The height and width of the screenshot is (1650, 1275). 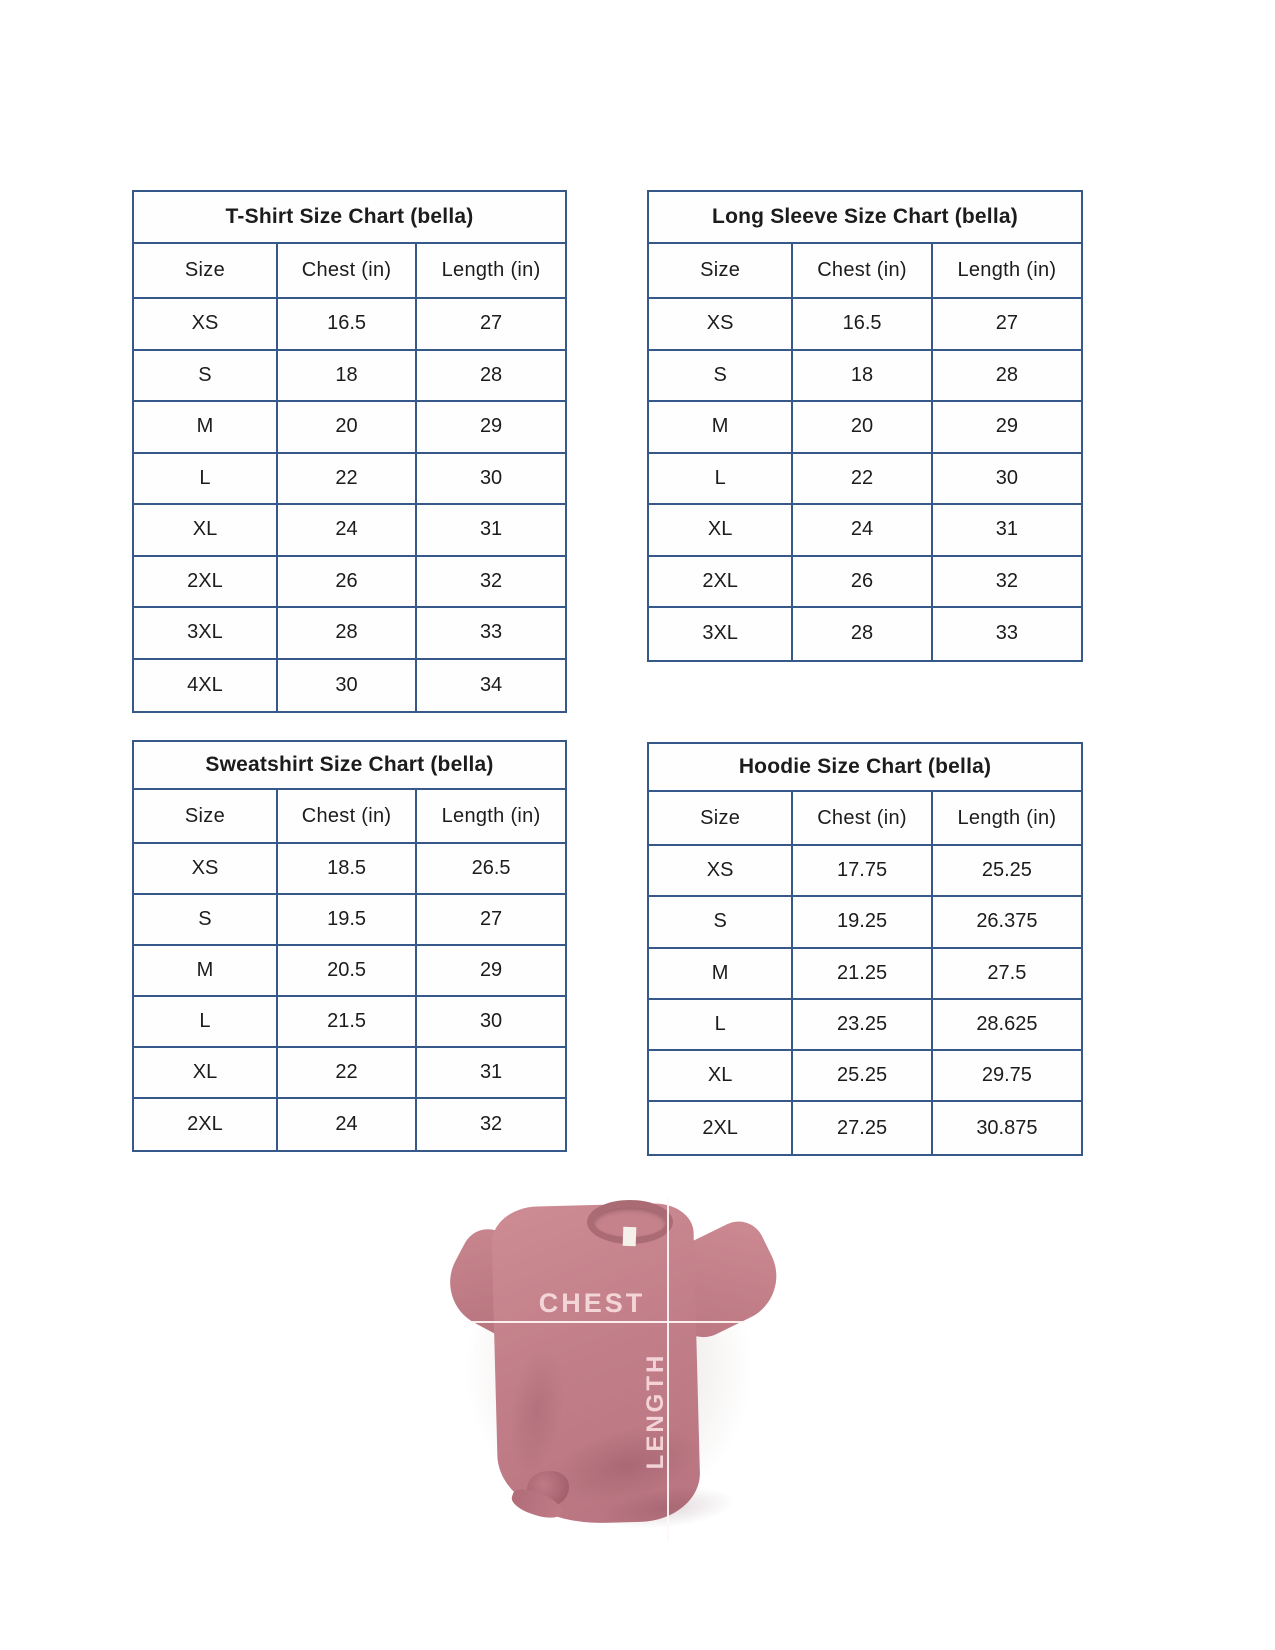 What do you see at coordinates (865, 872) in the screenshot?
I see `table-row: XS 17.75 25.25` at bounding box center [865, 872].